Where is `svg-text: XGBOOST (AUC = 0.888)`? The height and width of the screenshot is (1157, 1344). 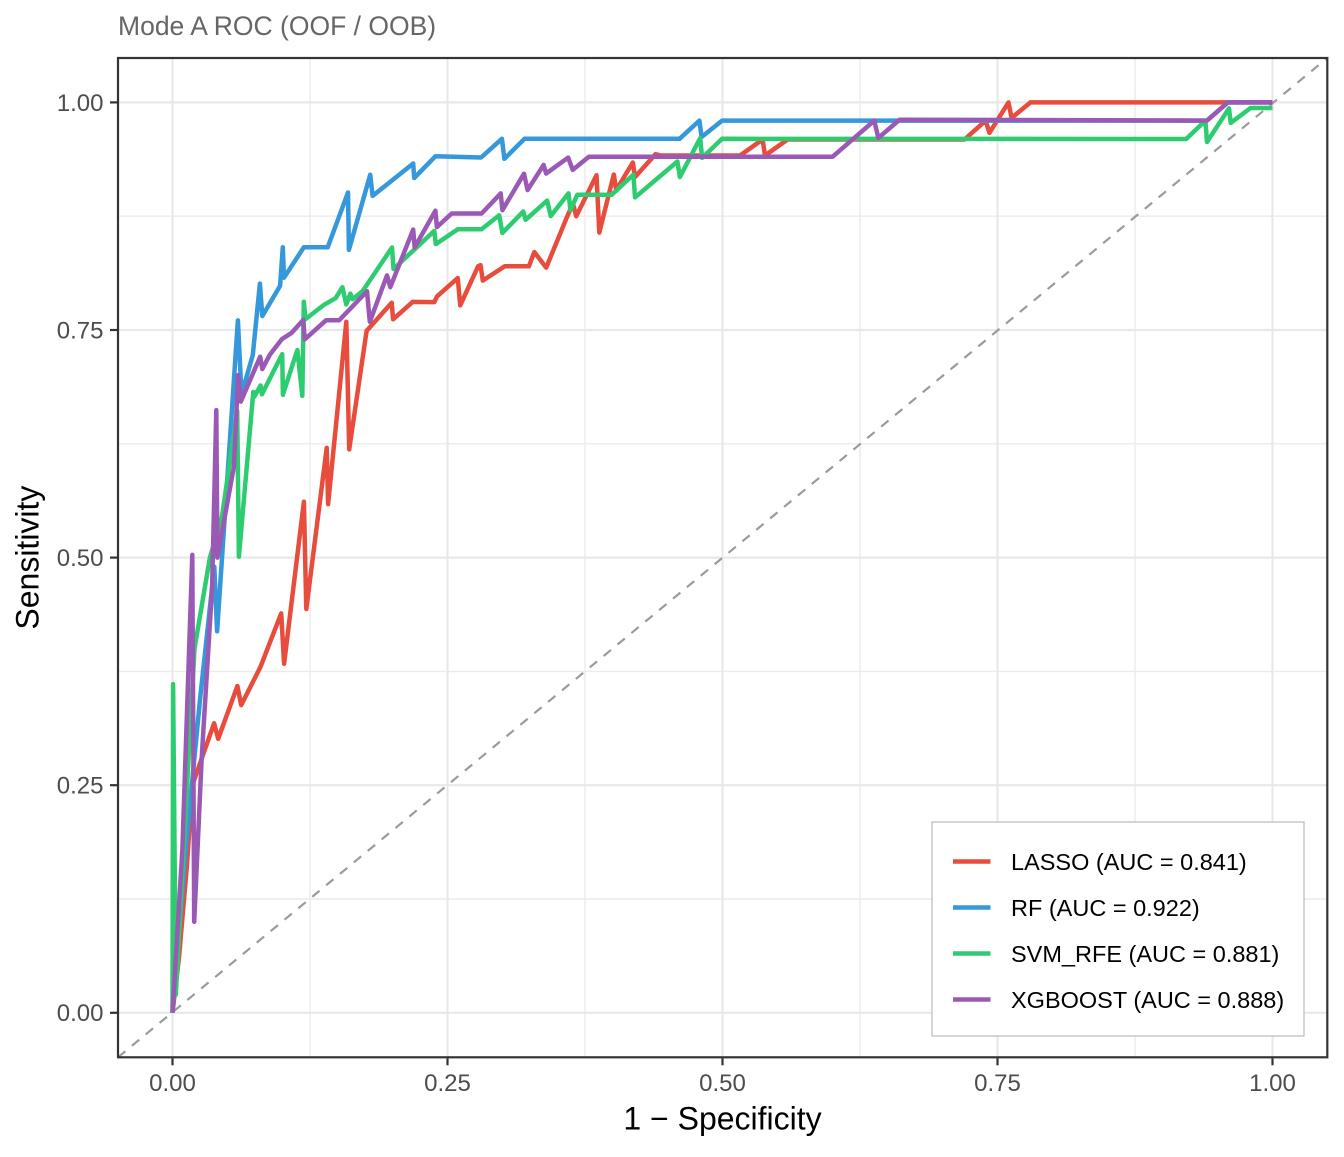
svg-text: XGBOOST (AUC = 0.888) is located at coordinates (1147, 1000).